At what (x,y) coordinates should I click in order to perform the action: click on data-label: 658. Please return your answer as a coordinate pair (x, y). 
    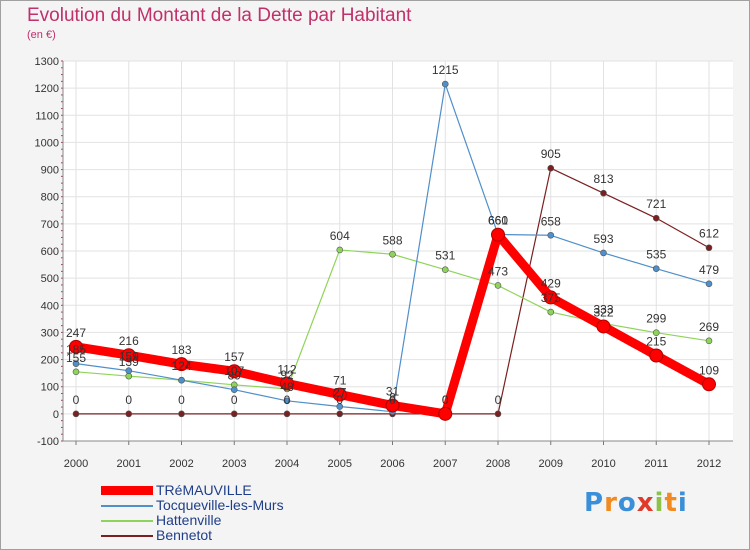
    Looking at the image, I should click on (551, 221).